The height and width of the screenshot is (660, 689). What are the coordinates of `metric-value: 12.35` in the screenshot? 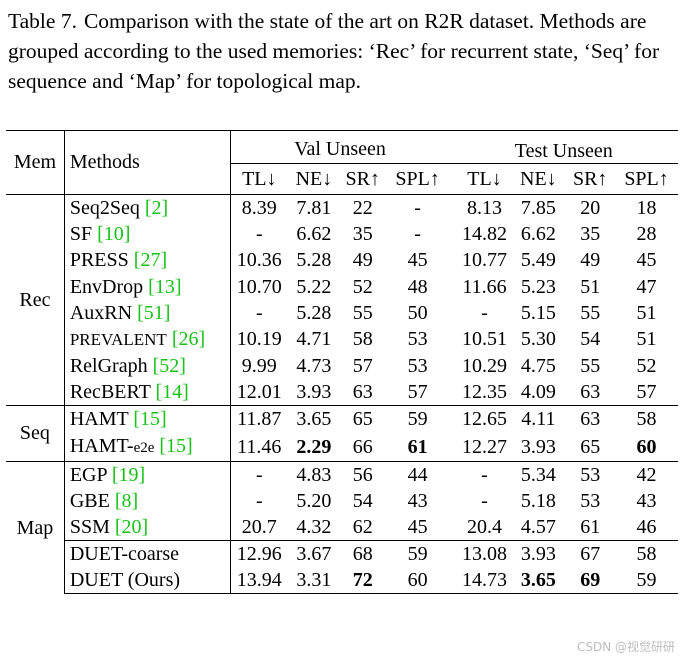 It's located at (484, 392).